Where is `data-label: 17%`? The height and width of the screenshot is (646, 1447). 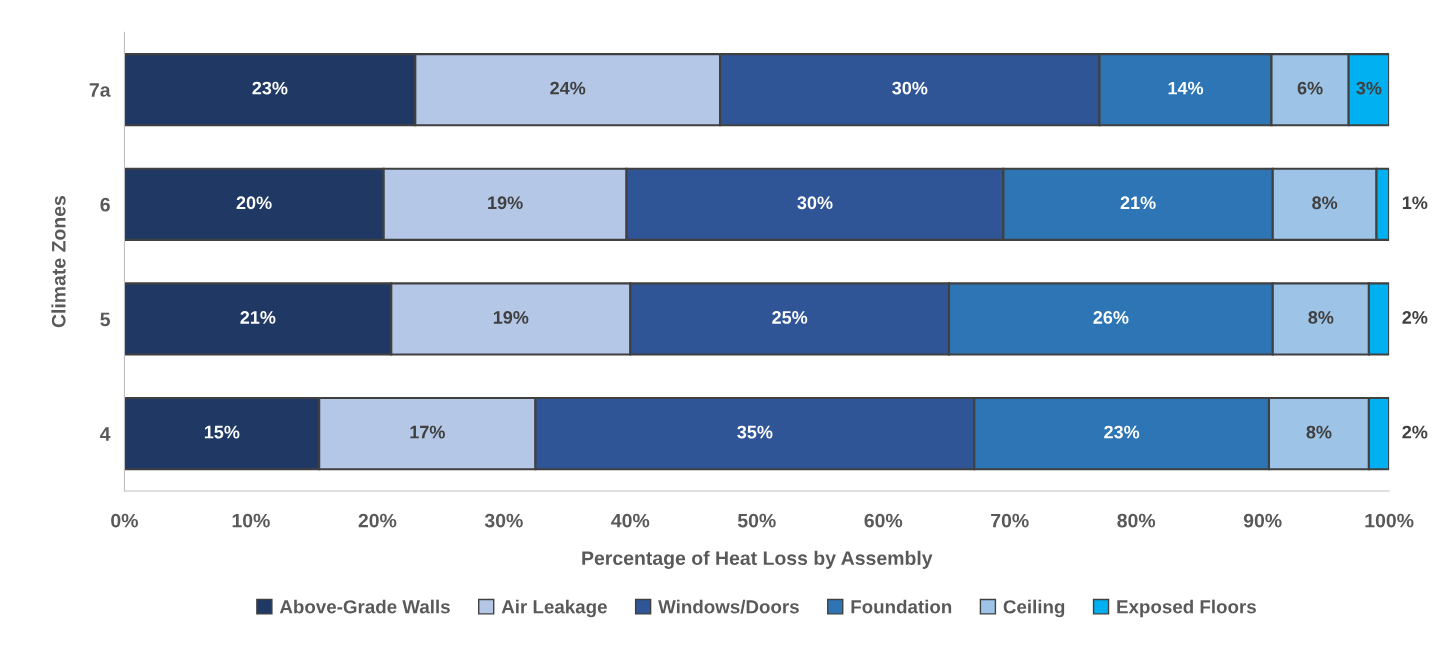 data-label: 17% is located at coordinates (427, 432).